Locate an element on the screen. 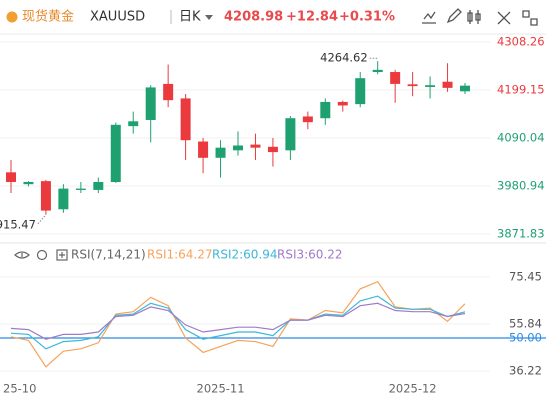  x-tick-label: 2025-12 is located at coordinates (413, 389).